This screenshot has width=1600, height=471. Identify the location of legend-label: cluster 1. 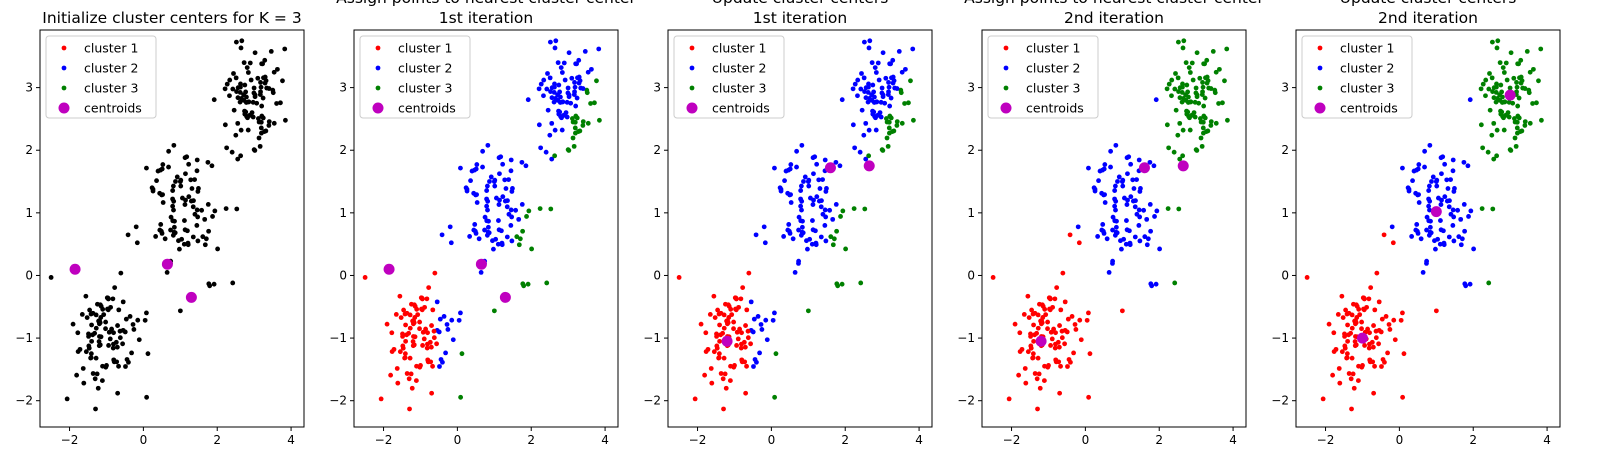
(425, 48).